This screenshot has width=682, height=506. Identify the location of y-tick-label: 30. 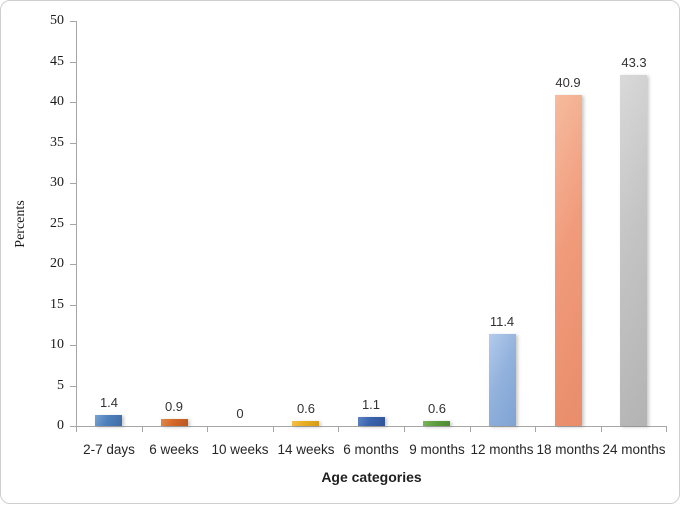
(57, 182).